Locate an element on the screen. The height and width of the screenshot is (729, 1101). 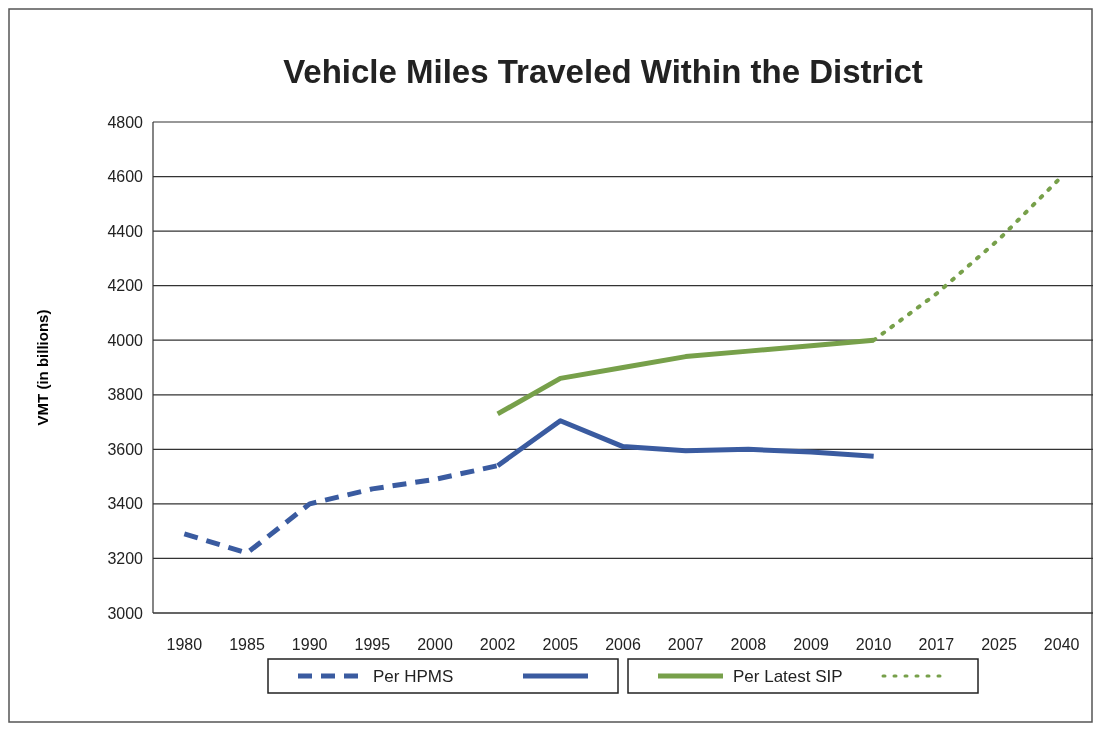
y-tick-label: 3600 is located at coordinates (125, 449).